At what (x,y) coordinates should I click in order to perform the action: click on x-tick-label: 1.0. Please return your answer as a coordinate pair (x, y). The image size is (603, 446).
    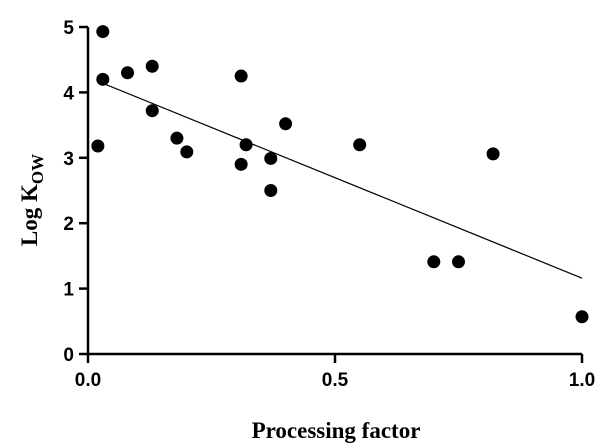
    Looking at the image, I should click on (582, 380).